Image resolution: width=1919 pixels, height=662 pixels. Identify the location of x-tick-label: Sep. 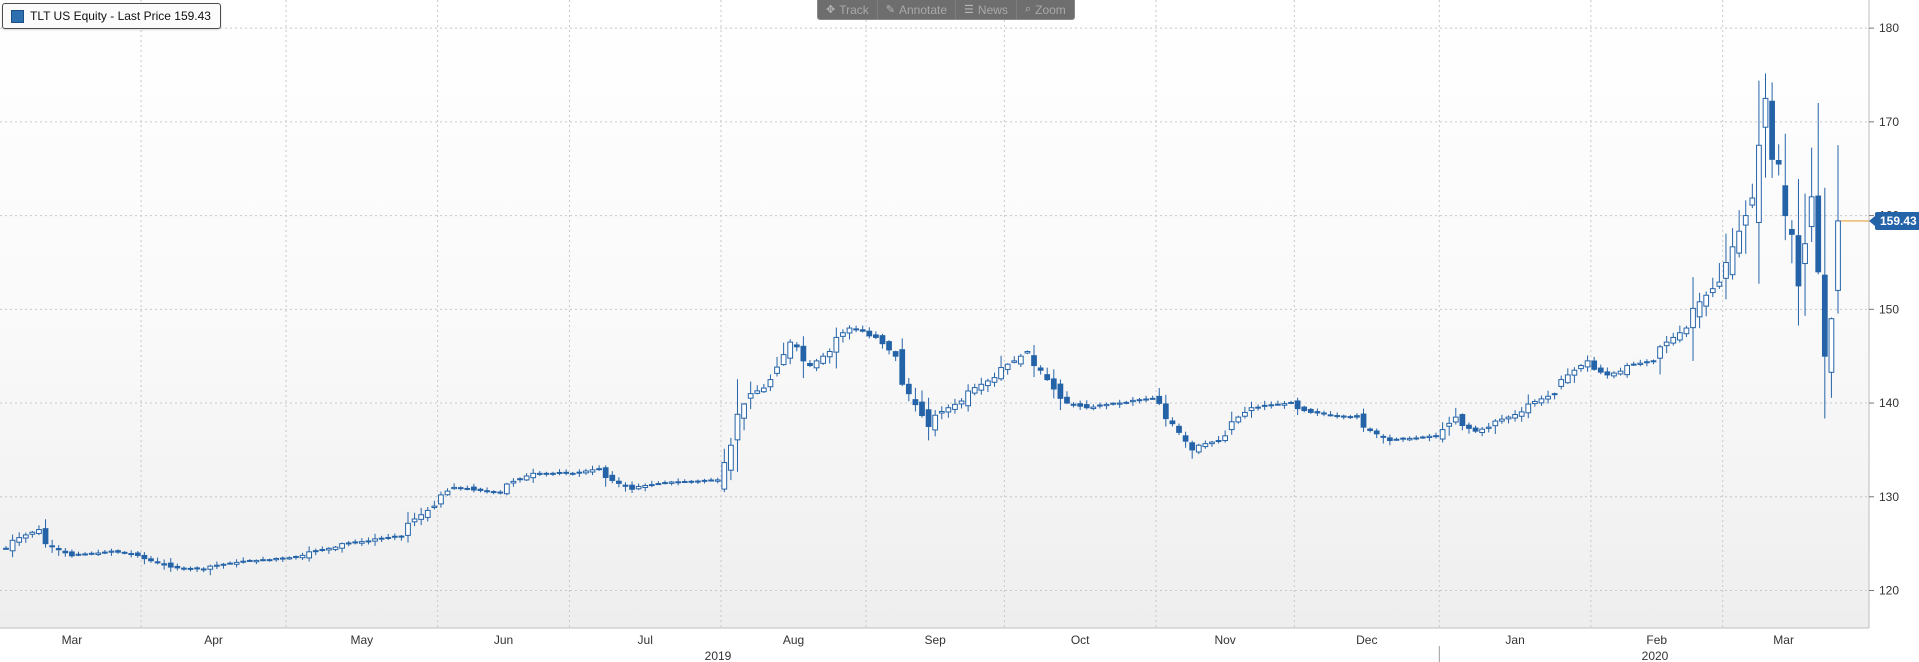
(936, 640).